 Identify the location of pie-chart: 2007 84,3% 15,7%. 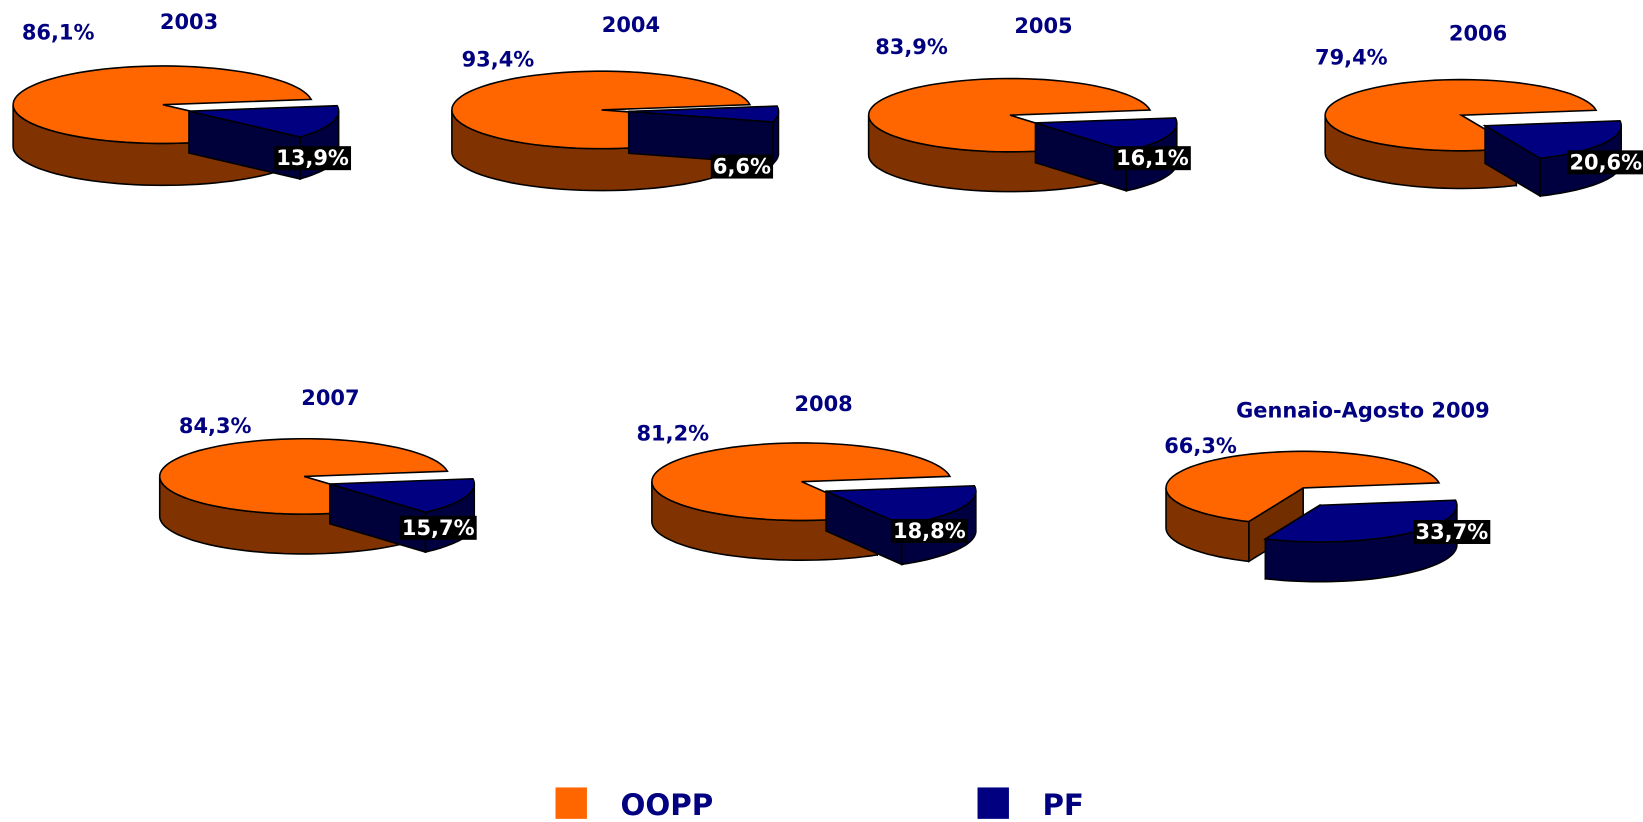
(317, 470).